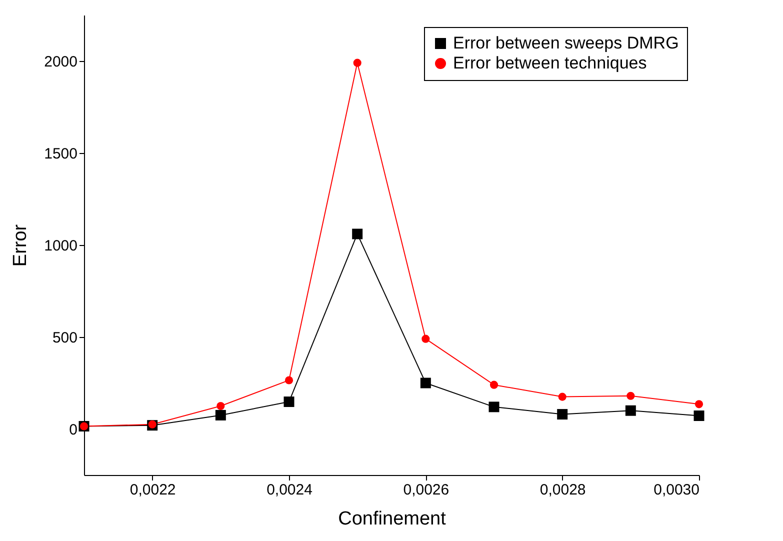  Describe the element at coordinates (550, 63) in the screenshot. I see `legend-label: Error between techniques` at that location.